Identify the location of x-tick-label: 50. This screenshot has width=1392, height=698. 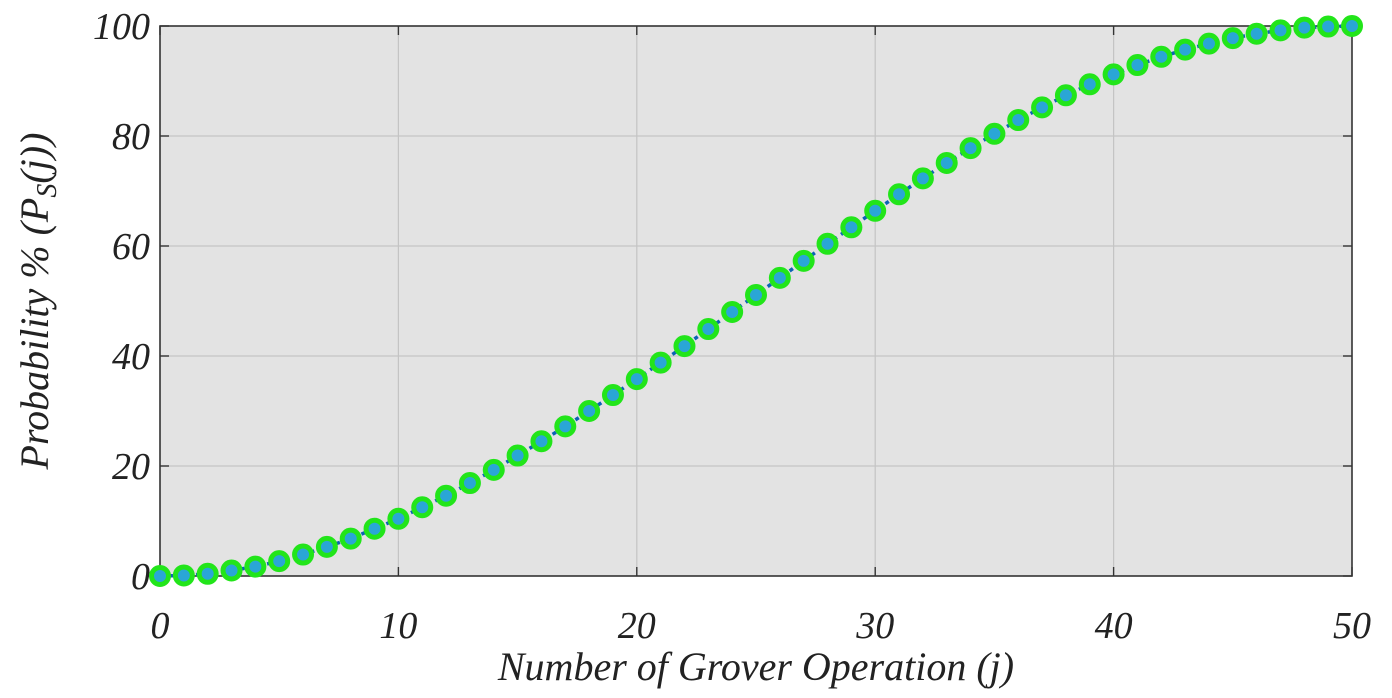
(1352, 626).